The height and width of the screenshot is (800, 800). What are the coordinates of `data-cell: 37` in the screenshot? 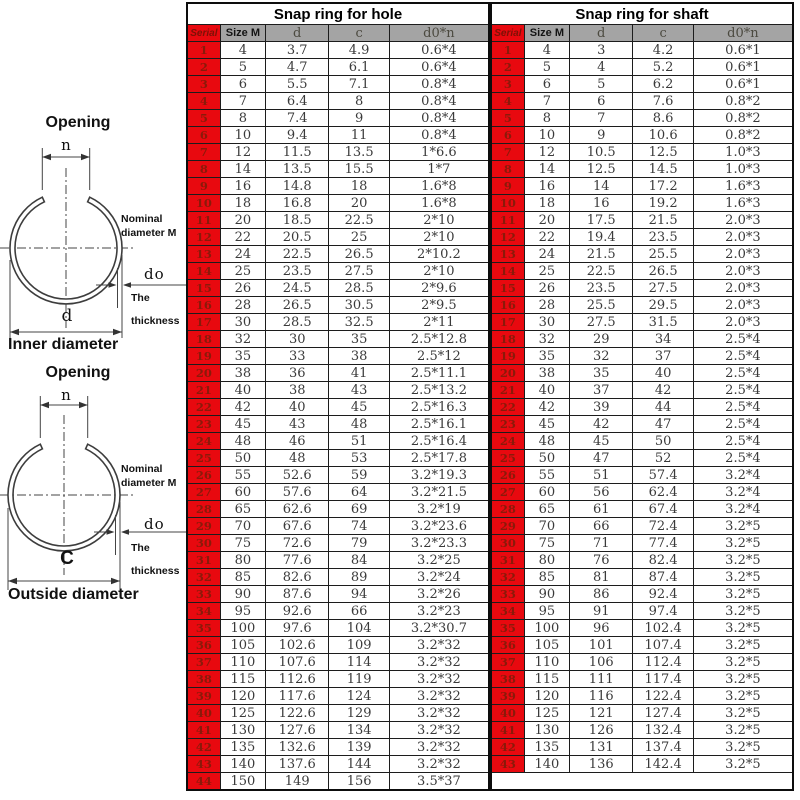 It's located at (601, 390).